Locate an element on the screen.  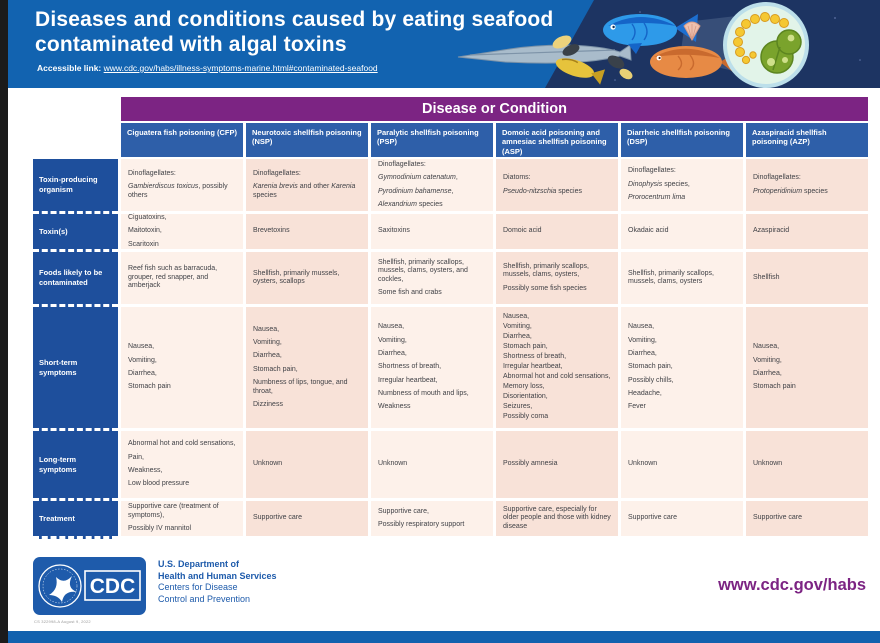
cell-line: Alexandrium species is located at coordinates (410, 204).